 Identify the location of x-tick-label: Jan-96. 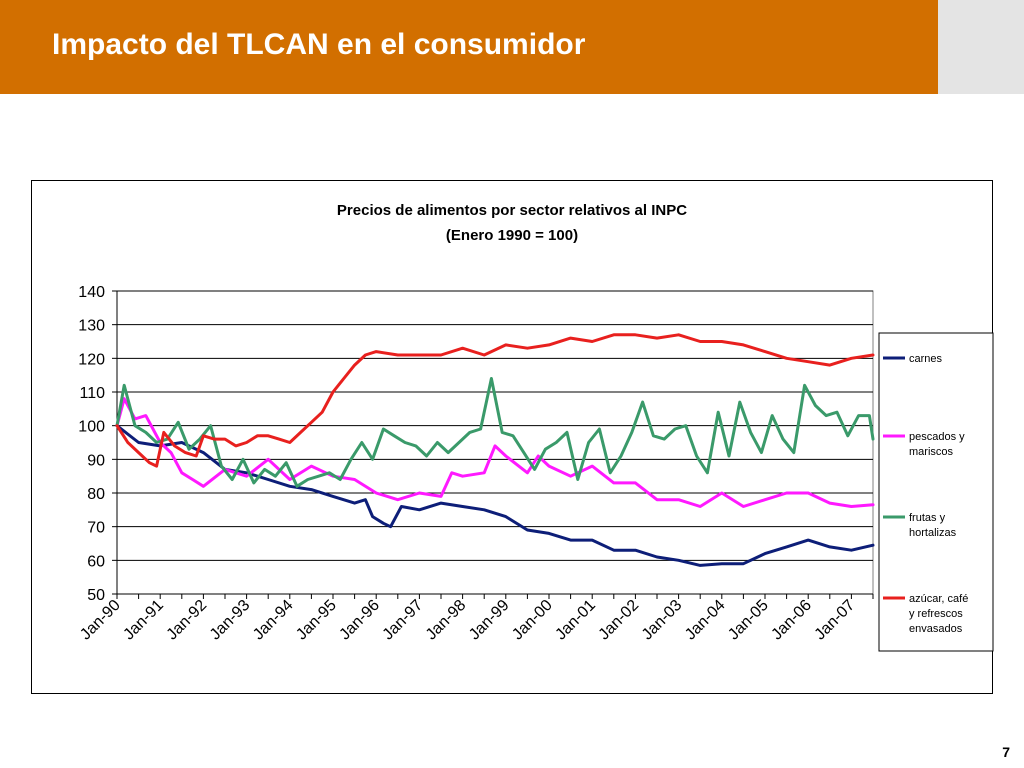
(359, 620).